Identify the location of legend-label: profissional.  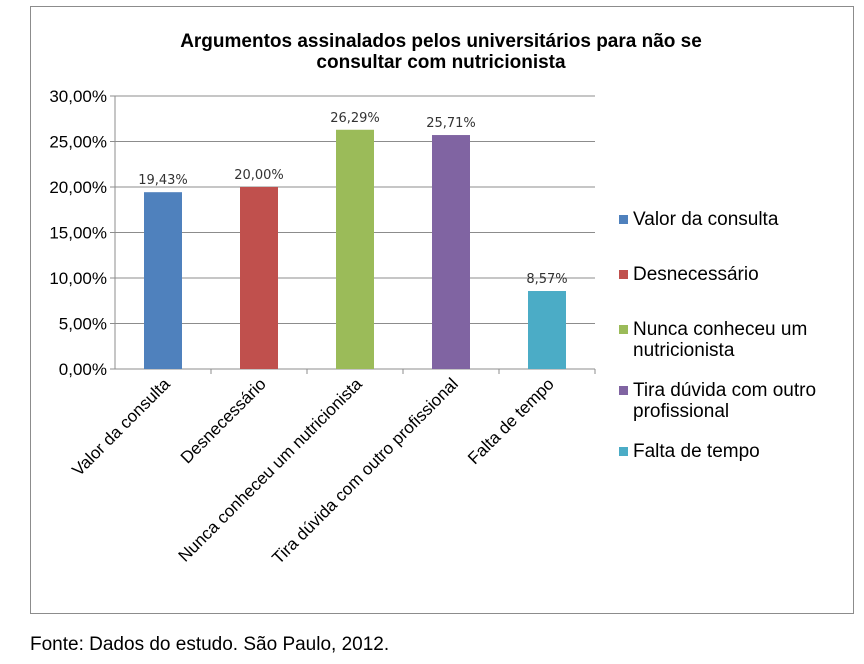
(681, 411).